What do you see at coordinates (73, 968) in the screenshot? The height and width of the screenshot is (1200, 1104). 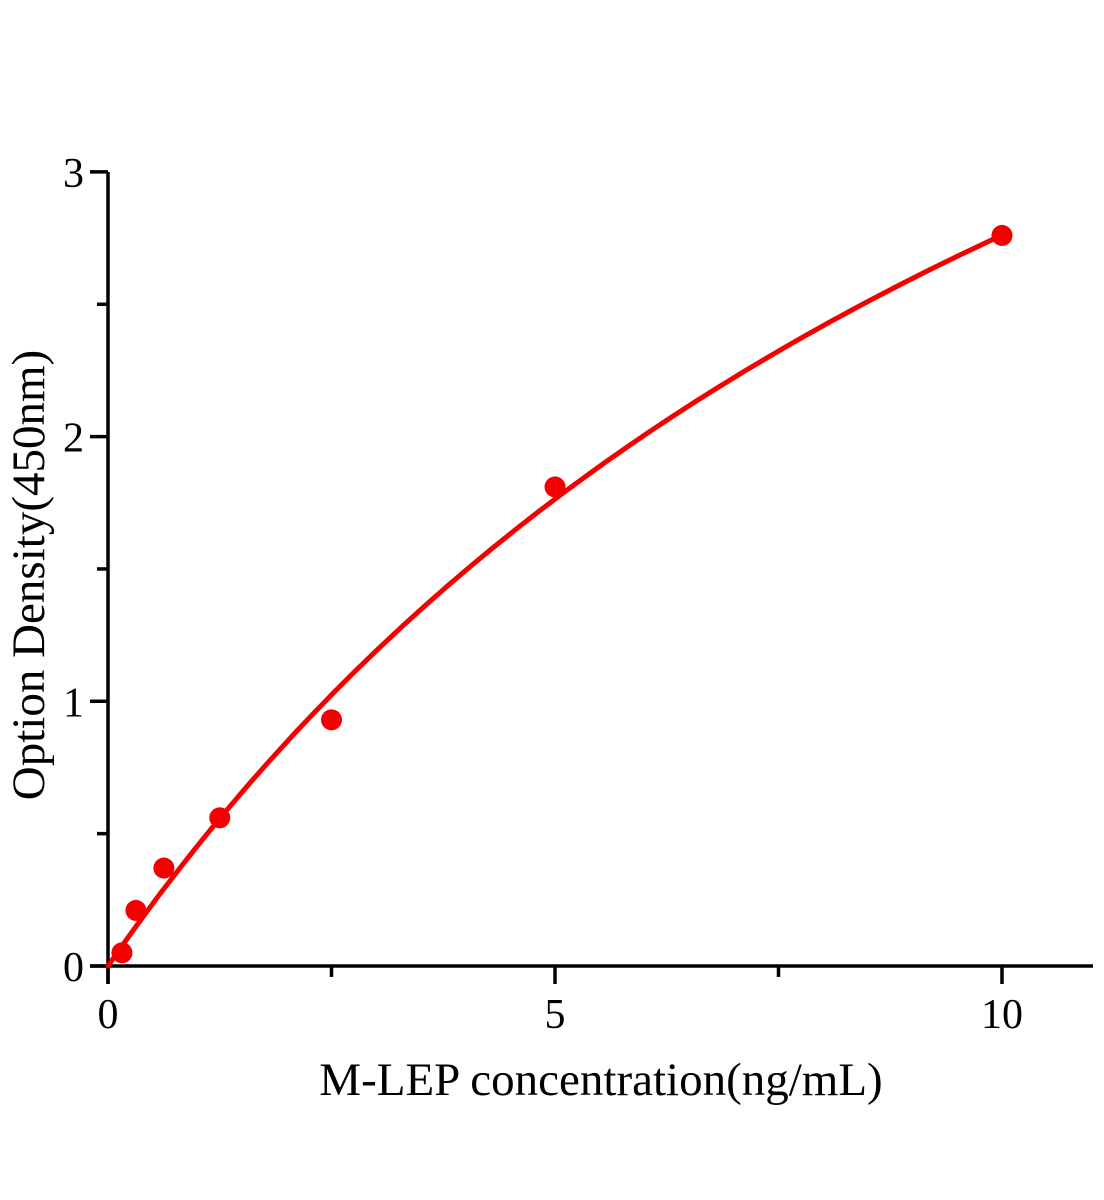 I see `y-tick-label: 0` at bounding box center [73, 968].